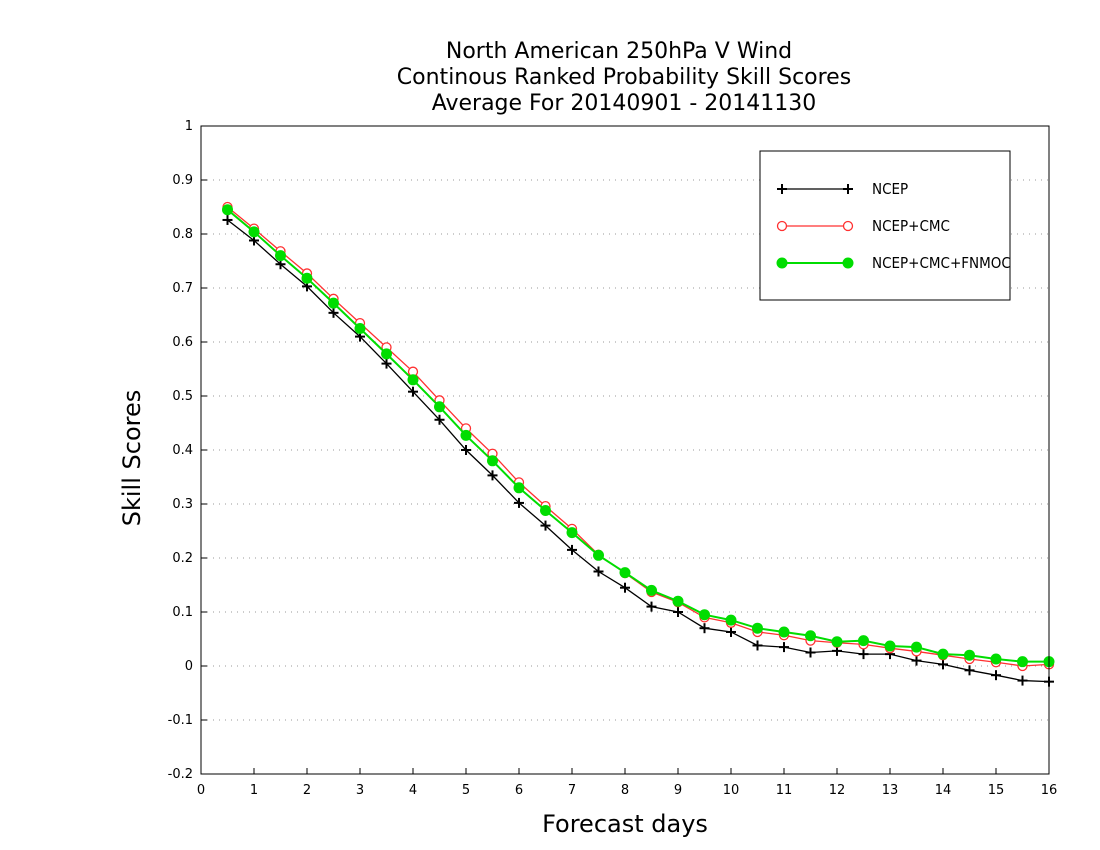 The image size is (1100, 850). What do you see at coordinates (201, 790) in the screenshot?
I see `x-tick-label: 0` at bounding box center [201, 790].